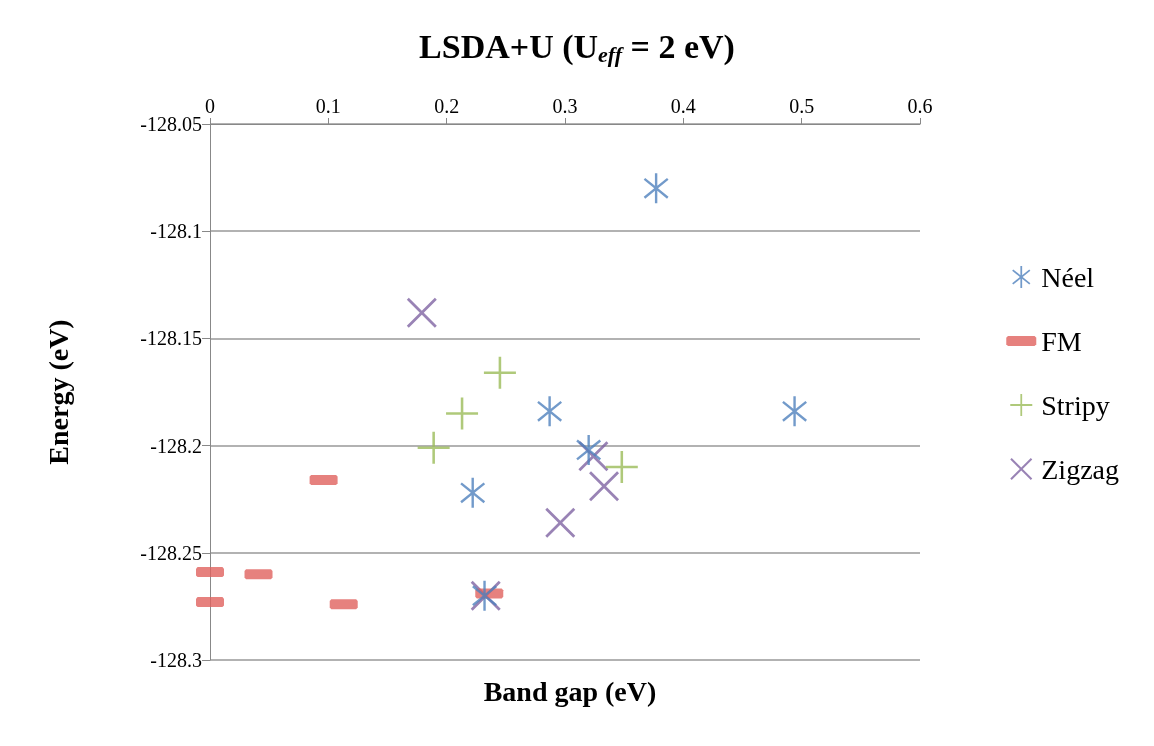  I want to click on y-tick-label: -128.3, so click(176, 660).